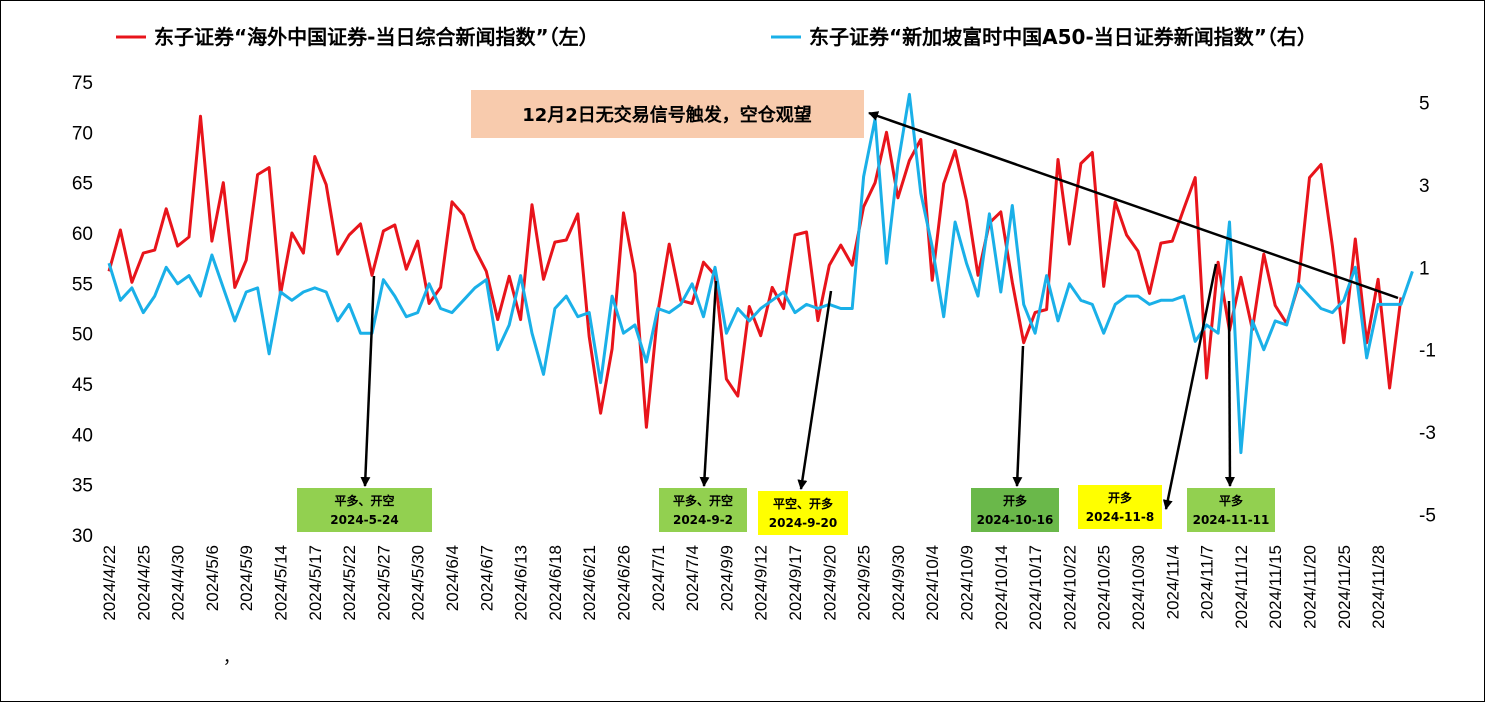 This screenshot has height=703, width=1485. I want to click on signal-date: 2024-9-2, so click(703, 520).